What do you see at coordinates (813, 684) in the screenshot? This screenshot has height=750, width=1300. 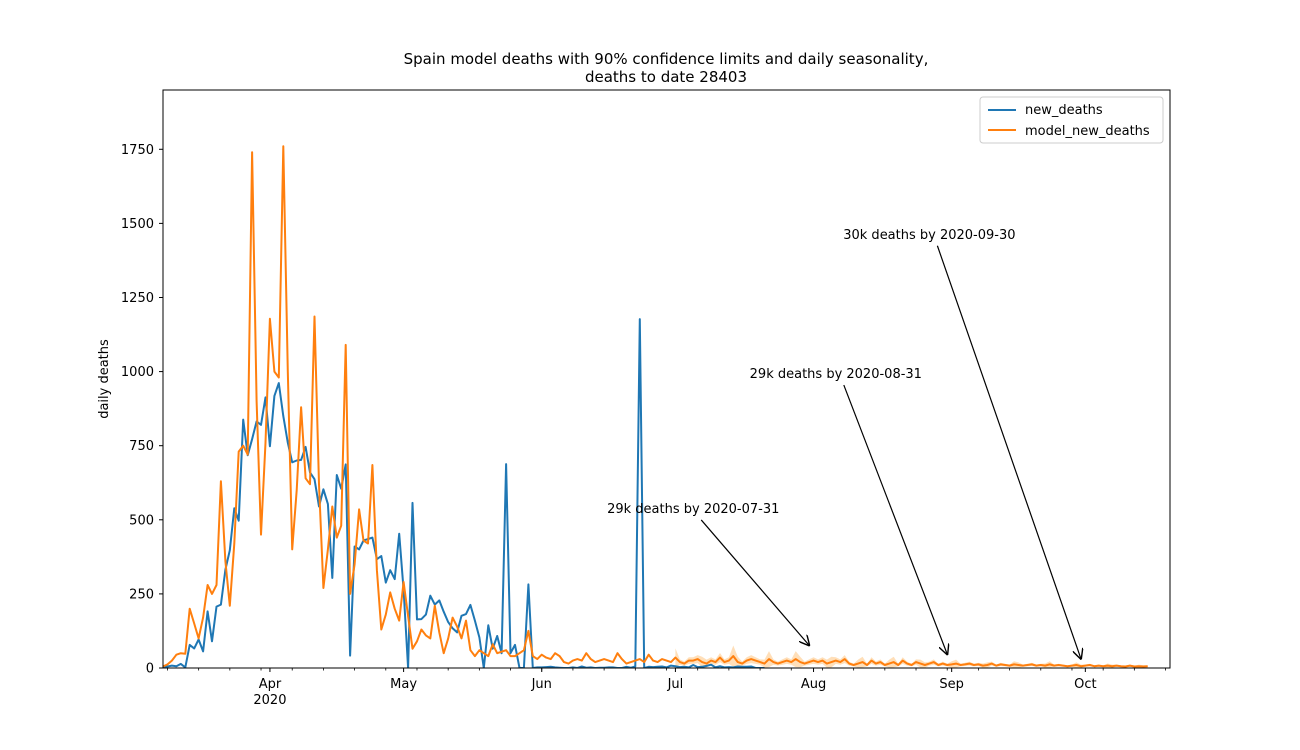 I see `x-tick-label: Aug` at bounding box center [813, 684].